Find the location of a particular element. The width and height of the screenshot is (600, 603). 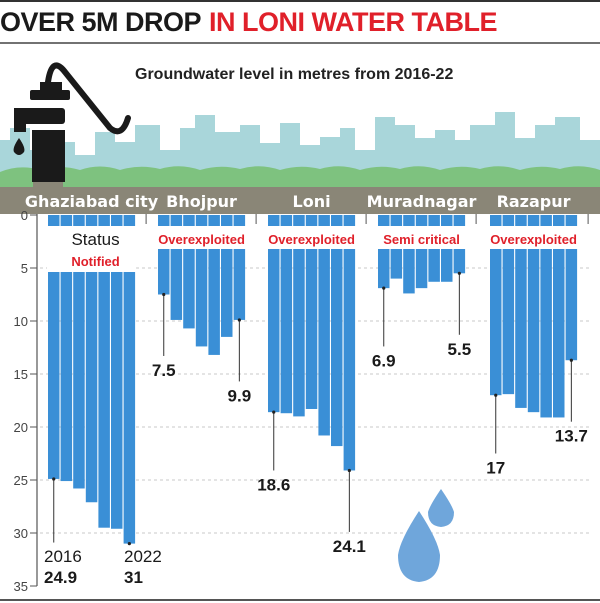

y-tick-label: 25 is located at coordinates (21, 480).